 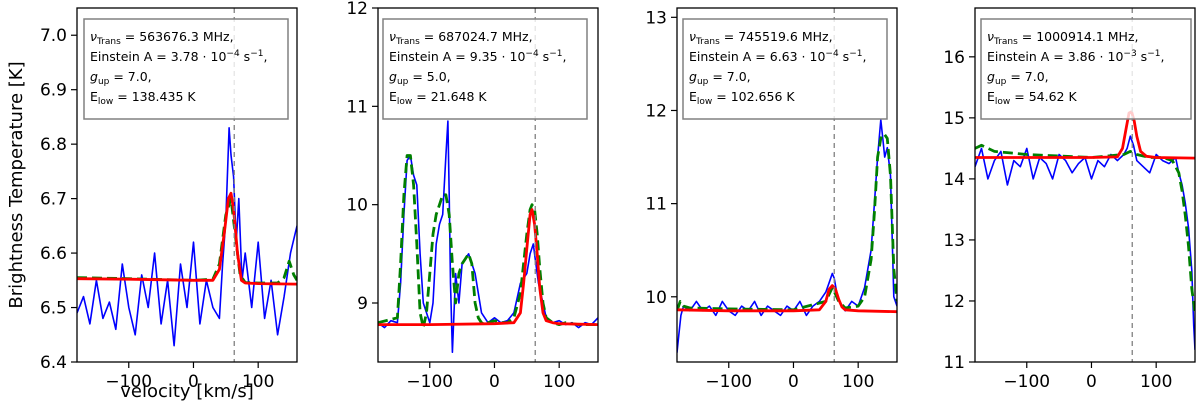 What do you see at coordinates (16, 184) in the screenshot?
I see `y-axis-title: Brightness Temperature [K]` at bounding box center [16, 184].